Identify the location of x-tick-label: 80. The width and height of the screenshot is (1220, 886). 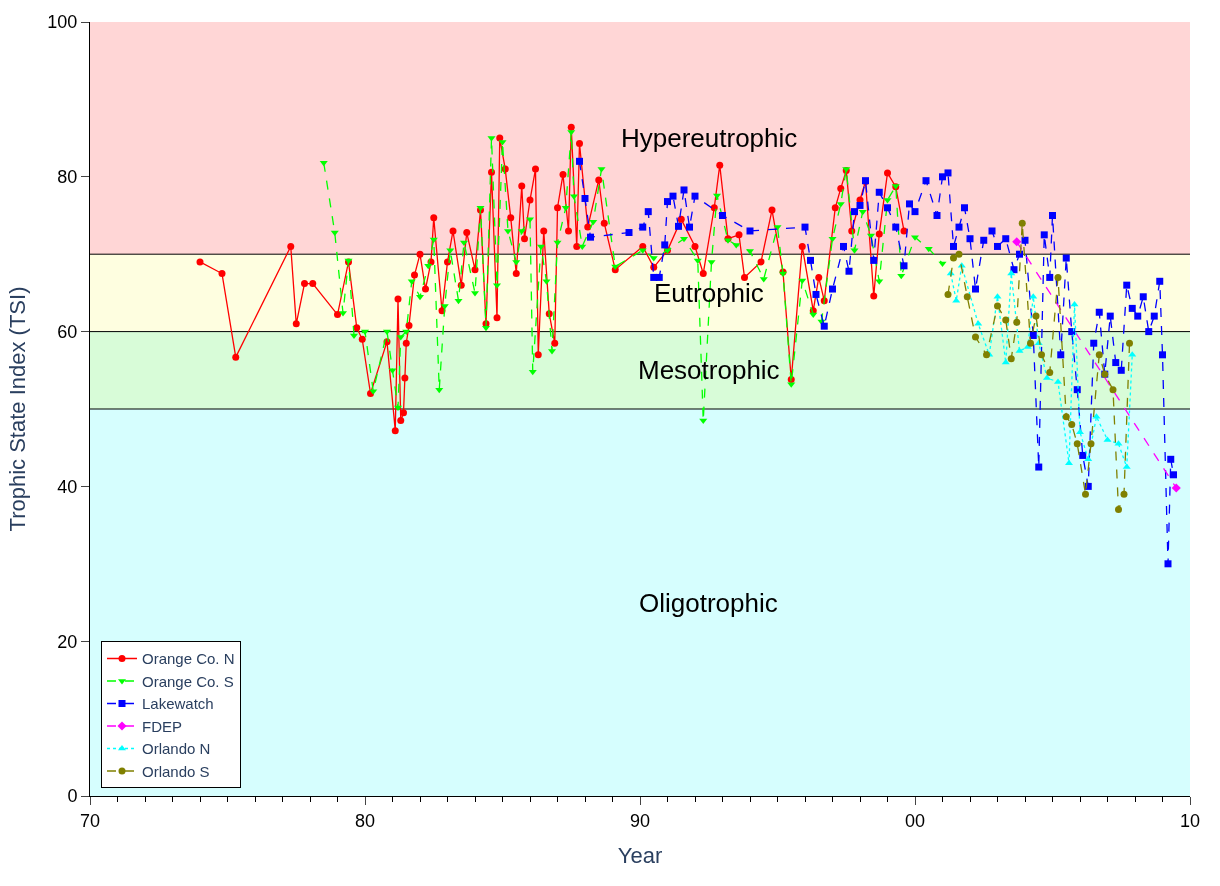
(365, 820).